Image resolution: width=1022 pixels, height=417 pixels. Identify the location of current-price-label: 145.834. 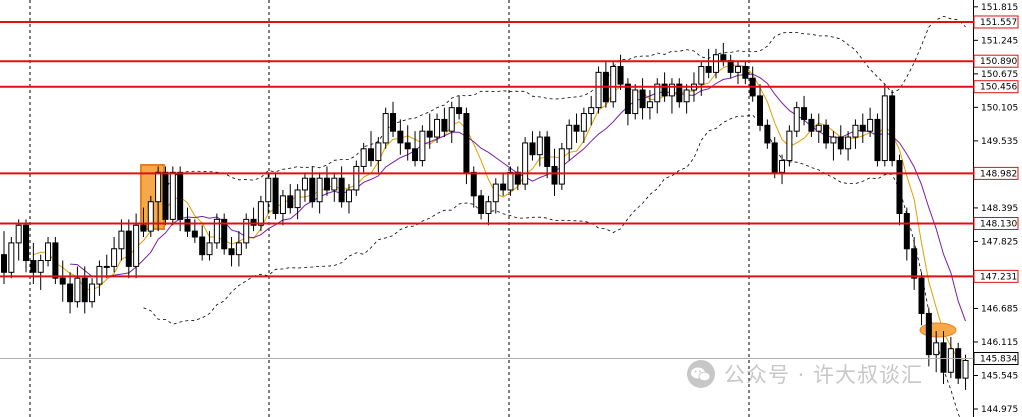
(998, 359).